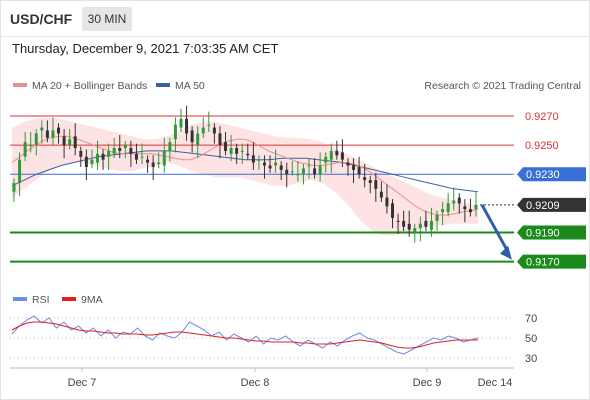 Image resolution: width=590 pixels, height=400 pixels. Describe the element at coordinates (92, 300) in the screenshot. I see `rsi-ma-legend-label: 9MA` at that location.